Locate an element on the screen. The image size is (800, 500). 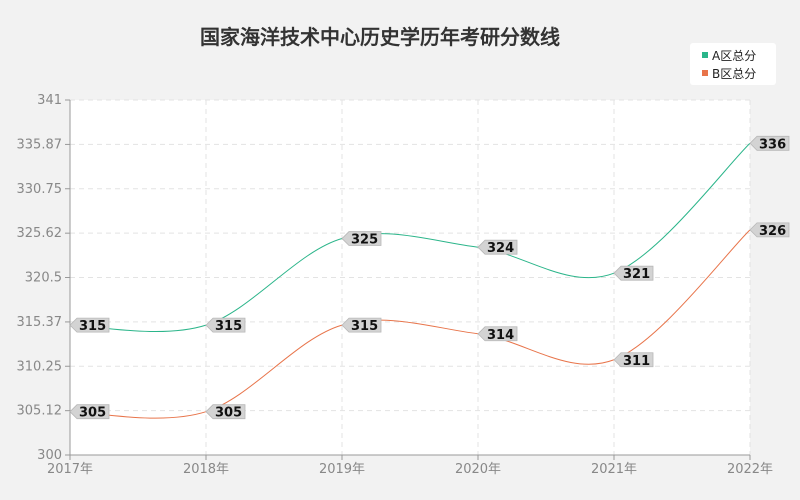
legend-swatch-a is located at coordinates (705, 55).